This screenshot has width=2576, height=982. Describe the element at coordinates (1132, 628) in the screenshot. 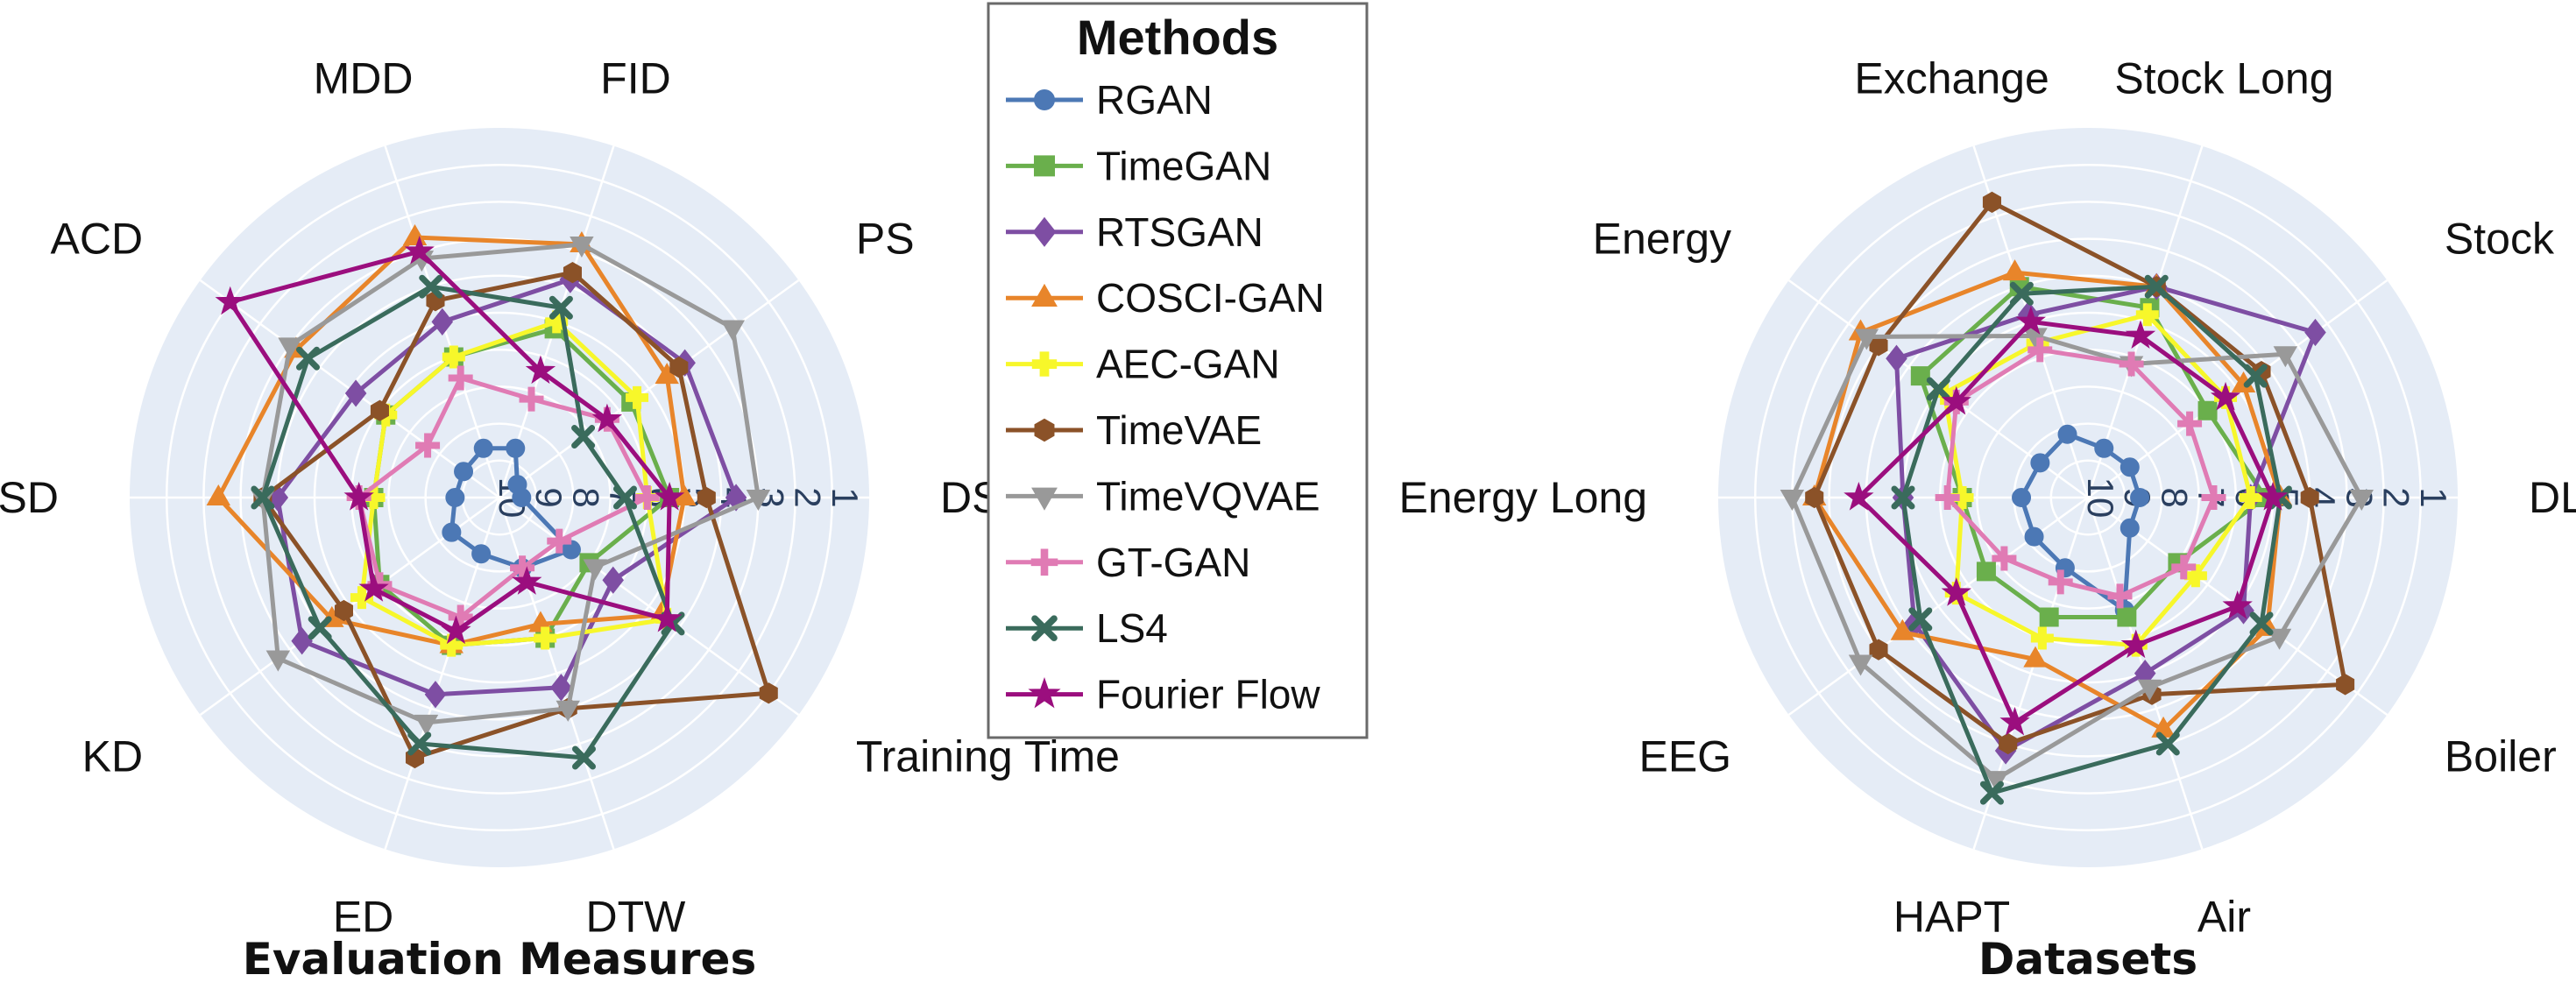

I see `legend-label: LS4` at that location.